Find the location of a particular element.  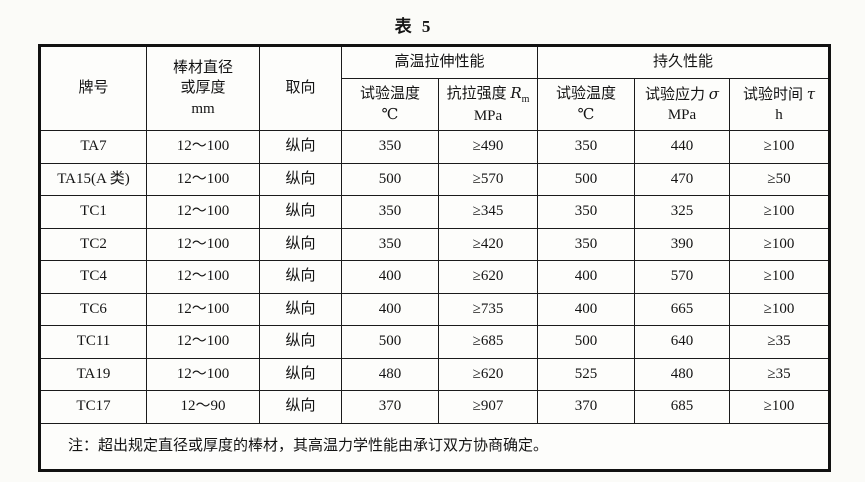

header-test-stress-label: 试验应力 is located at coordinates (677, 94).